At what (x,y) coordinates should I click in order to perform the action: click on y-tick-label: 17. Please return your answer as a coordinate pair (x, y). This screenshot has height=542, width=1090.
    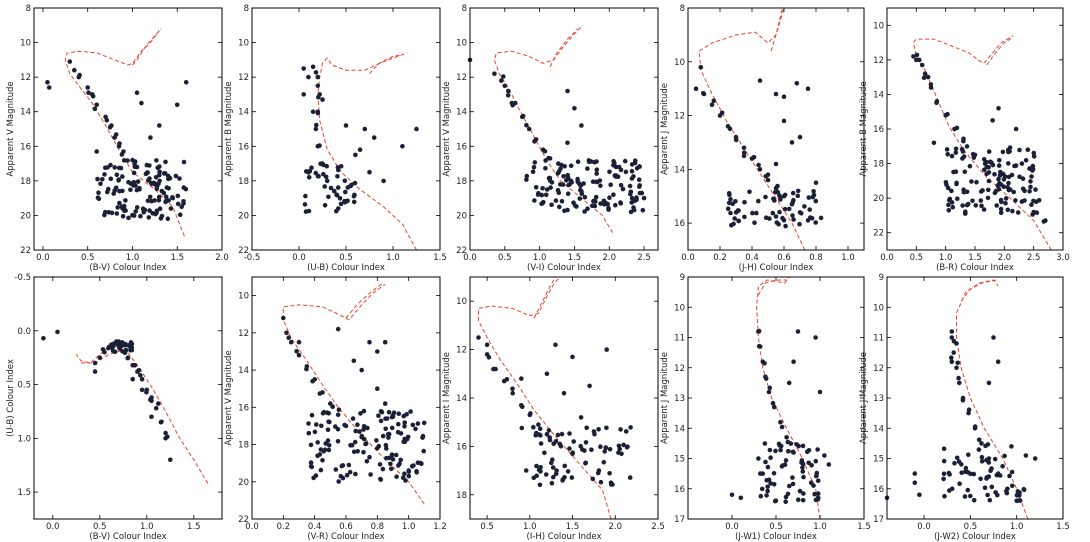
    Looking at the image, I should click on (679, 520).